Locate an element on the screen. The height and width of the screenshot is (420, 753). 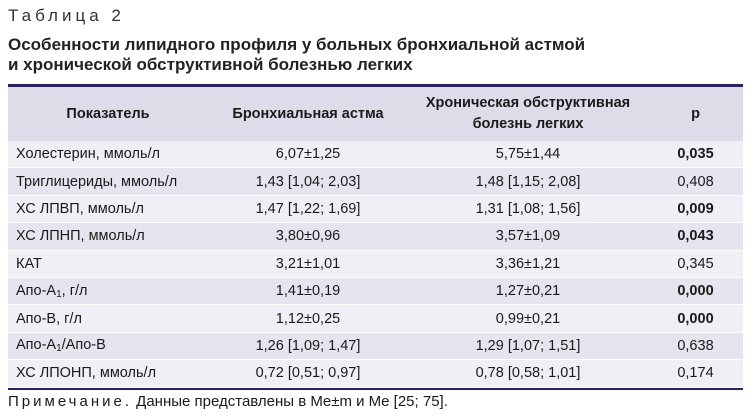
cell-copd: 1,48 [1,15; 2,08] is located at coordinates (528, 181).